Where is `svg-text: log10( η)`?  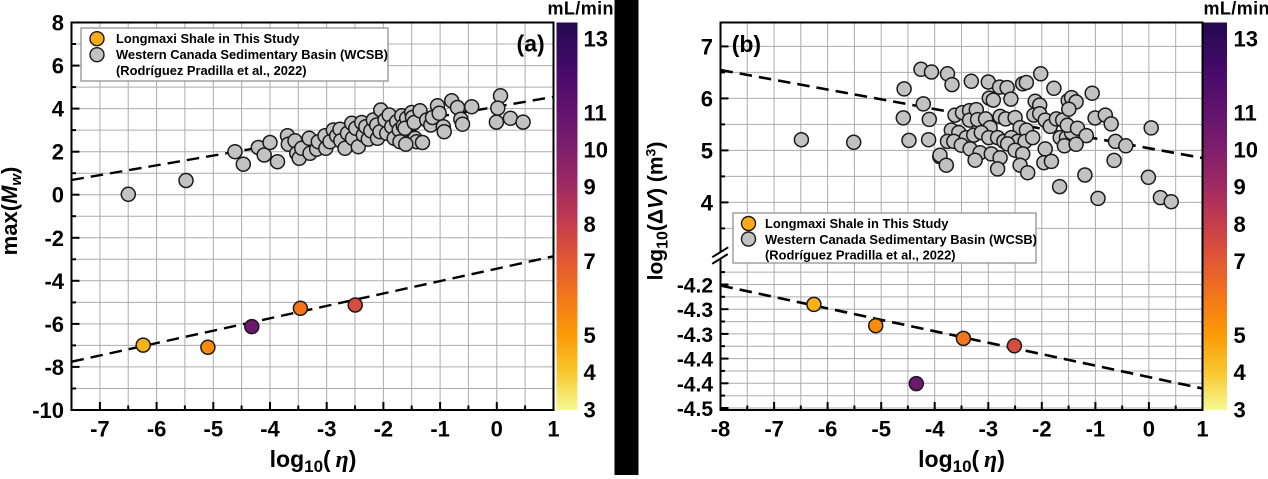 svg-text: log10( η) is located at coordinates (961, 461).